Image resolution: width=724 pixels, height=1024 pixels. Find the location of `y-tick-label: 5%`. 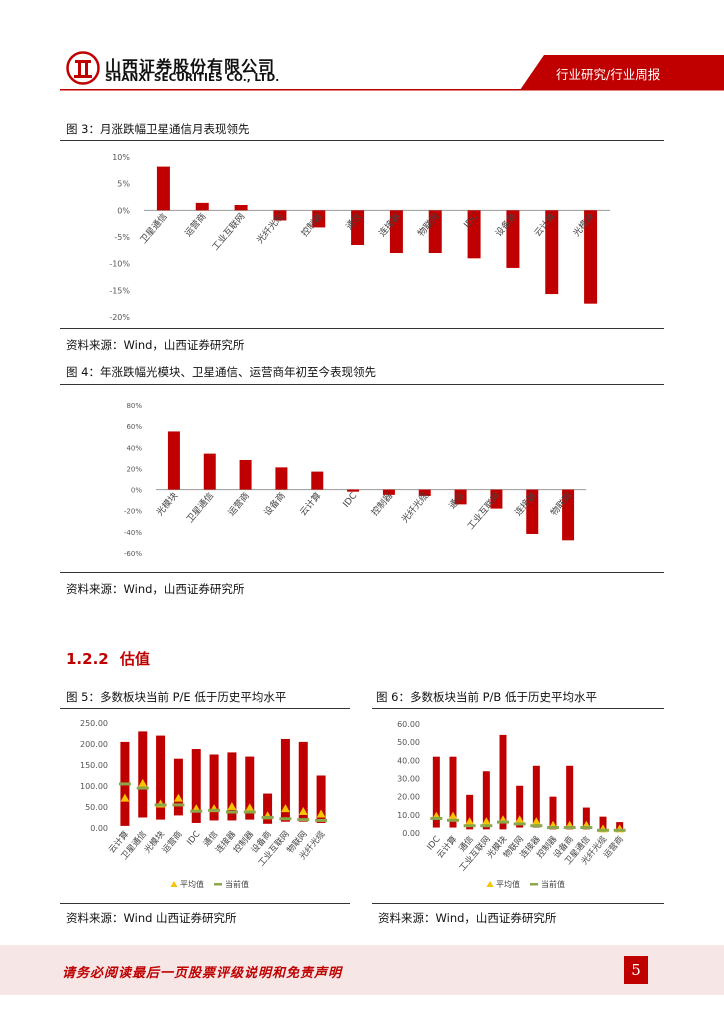

y-tick-label: 5% is located at coordinates (123, 184).